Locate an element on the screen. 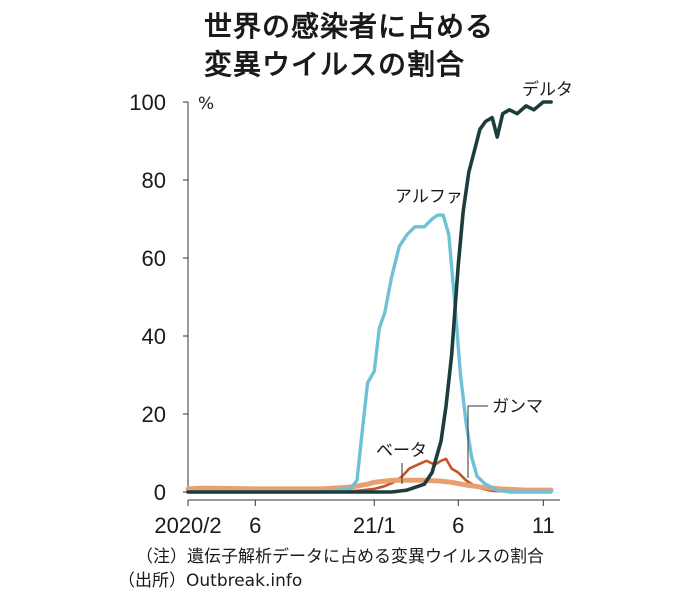 This screenshot has height=606, width=690. y-tick-label: 60 is located at coordinates (154, 258).